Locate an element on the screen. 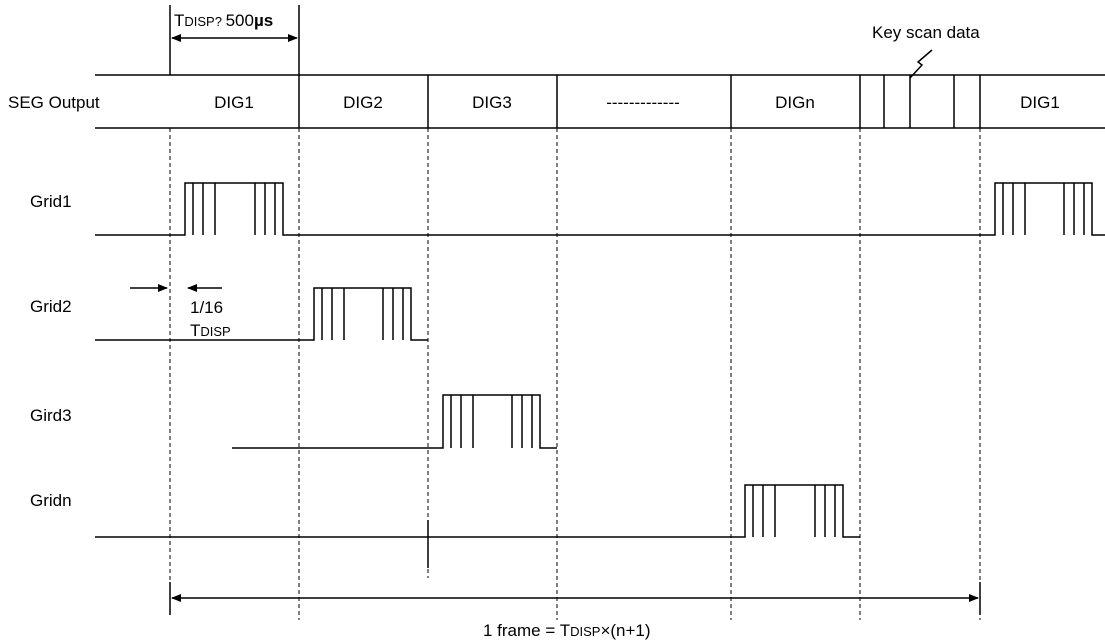 The image size is (1105, 643). tdisp-label: TDISP? 500µs is located at coordinates (223, 20).